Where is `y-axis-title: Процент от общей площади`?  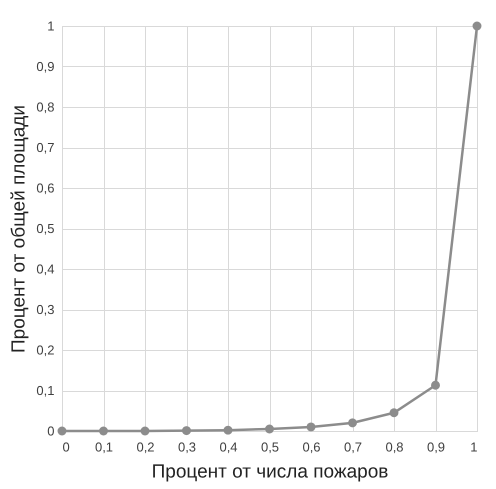
y-axis-title: Процент от общей площади is located at coordinates (19, 229).